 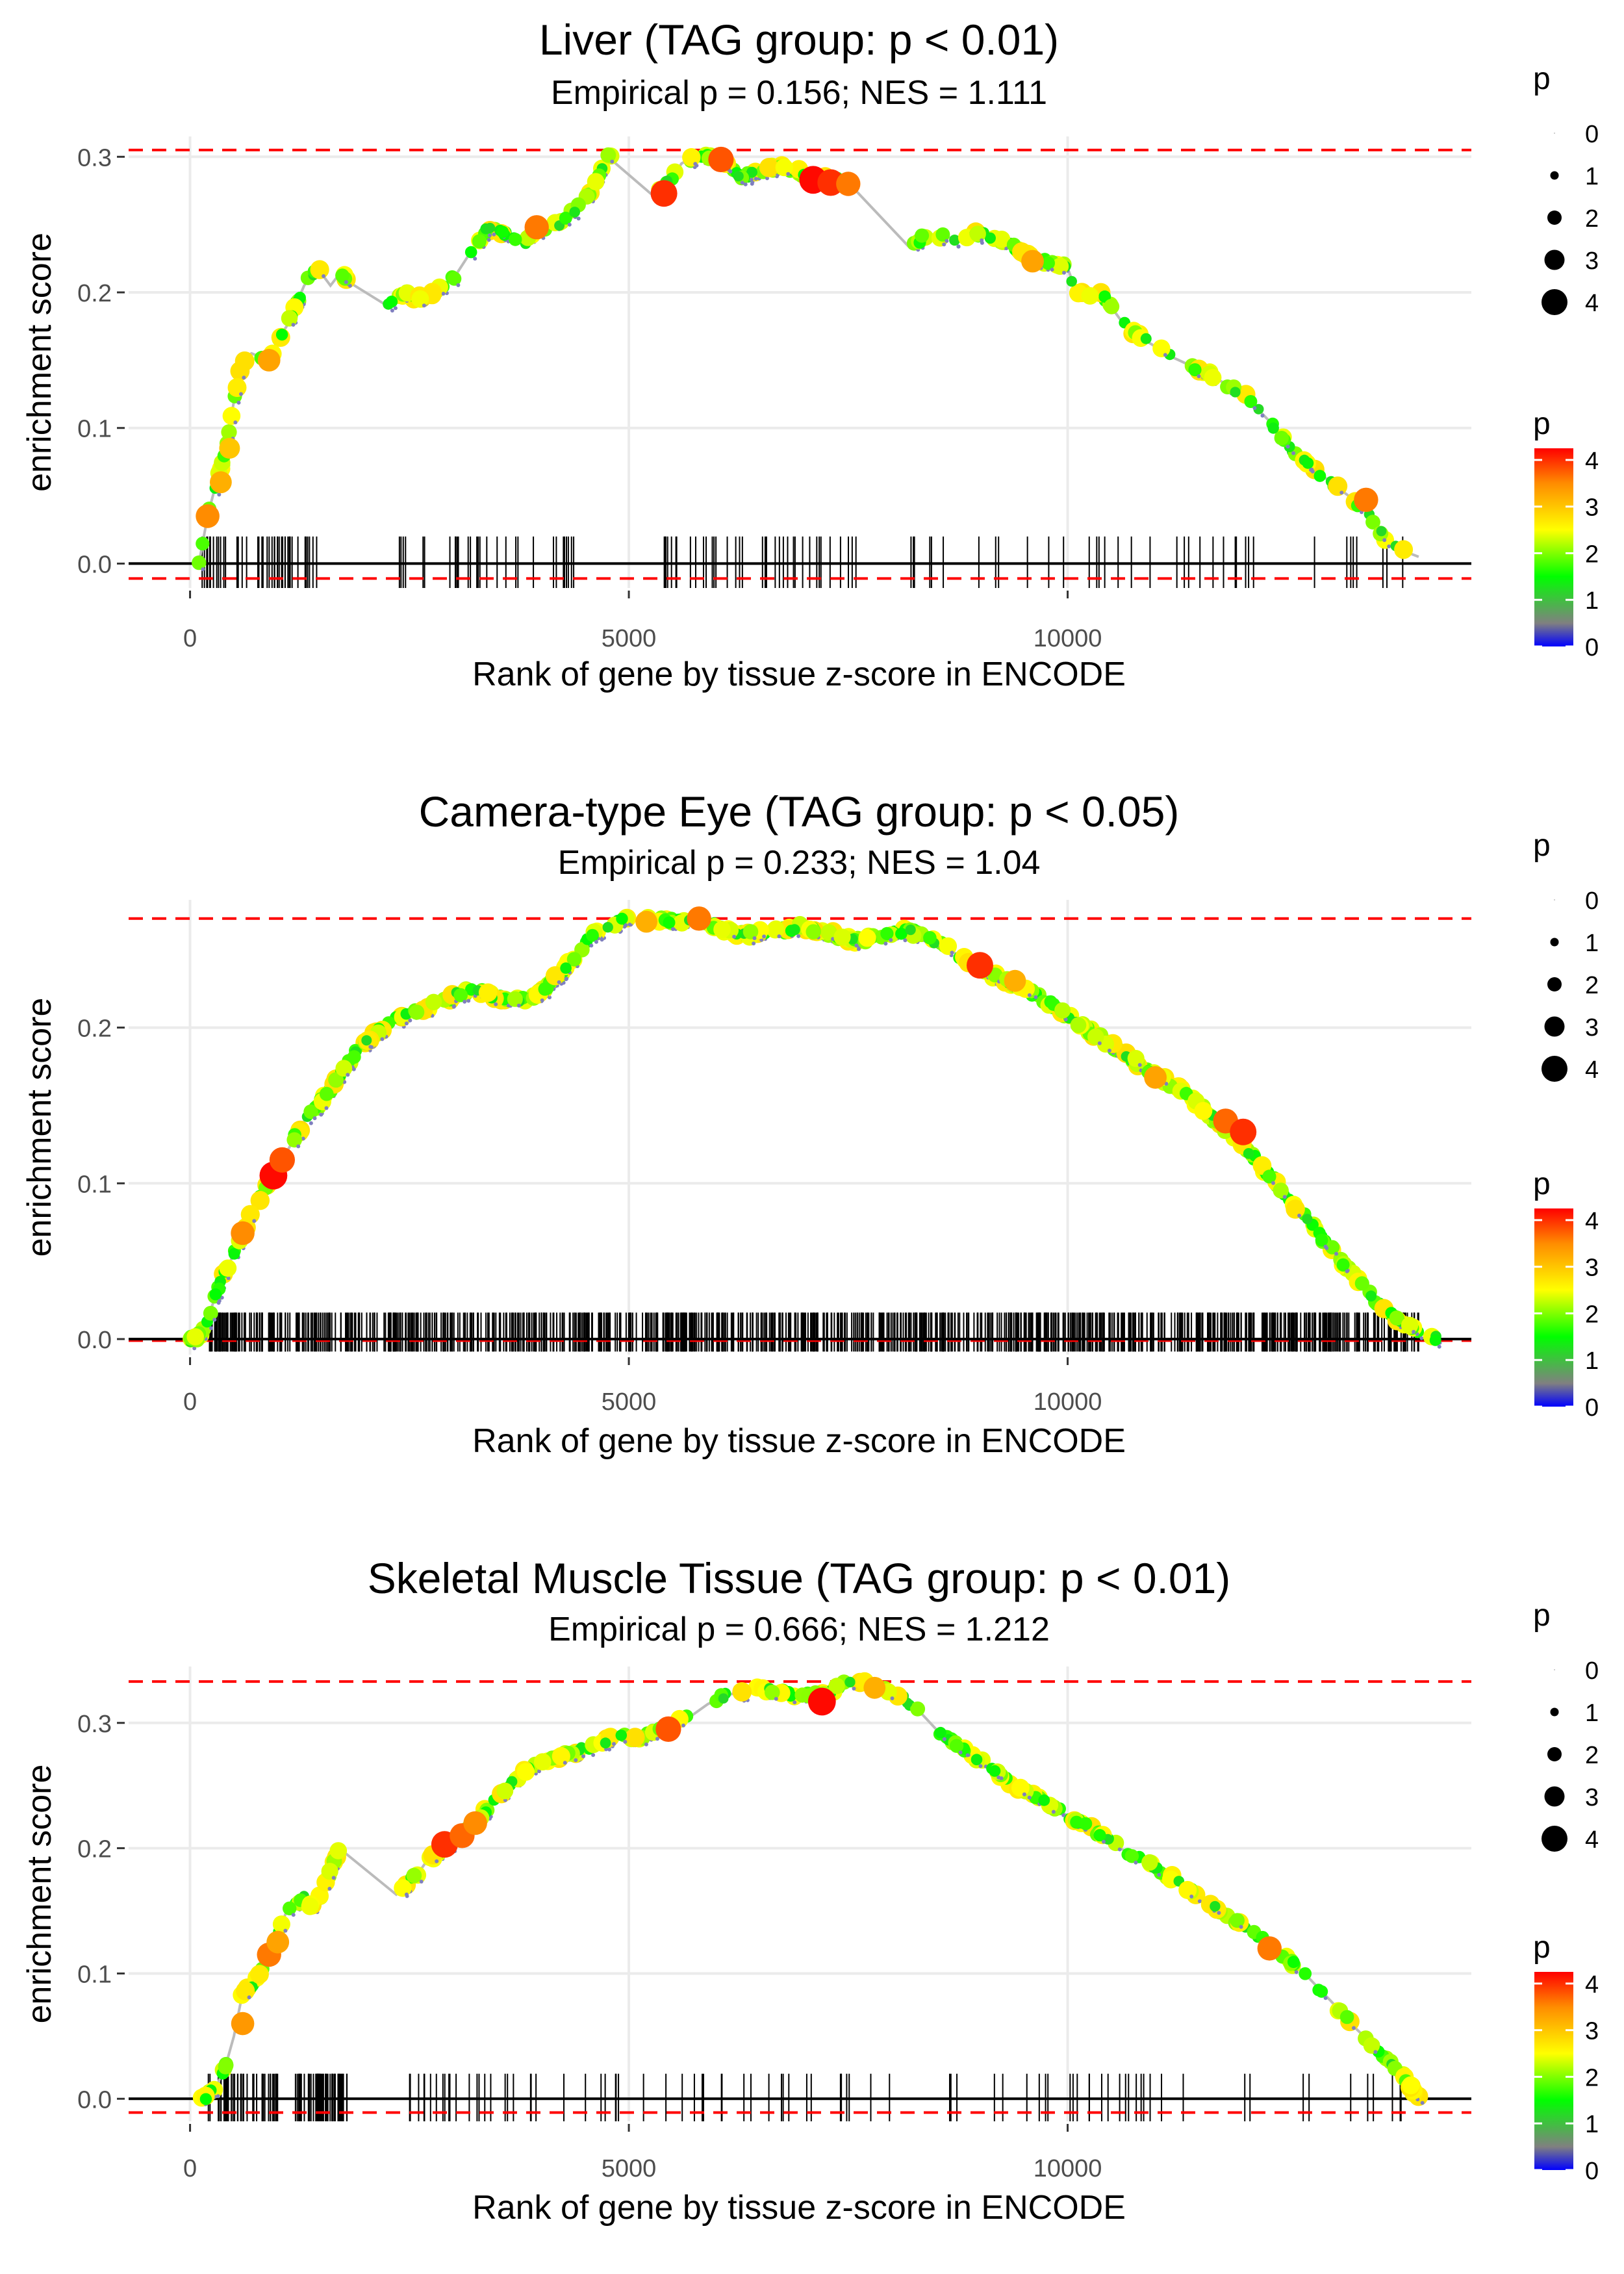 I want to click on size-legend-label: 4, so click(x=1592, y=303).